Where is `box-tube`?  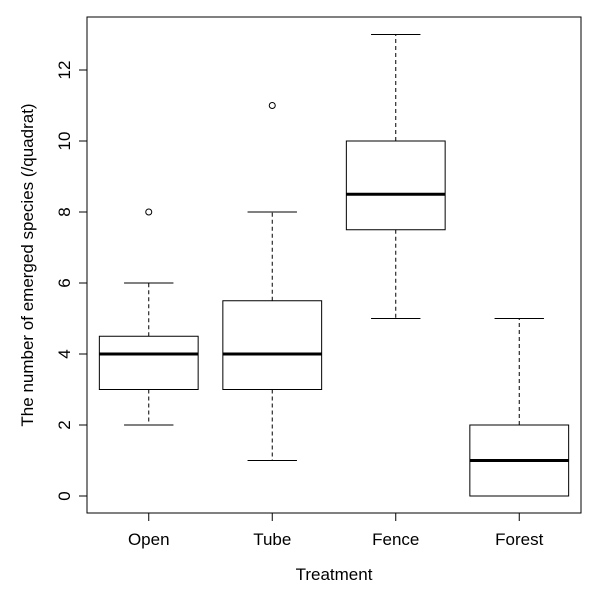 box-tube is located at coordinates (272, 281).